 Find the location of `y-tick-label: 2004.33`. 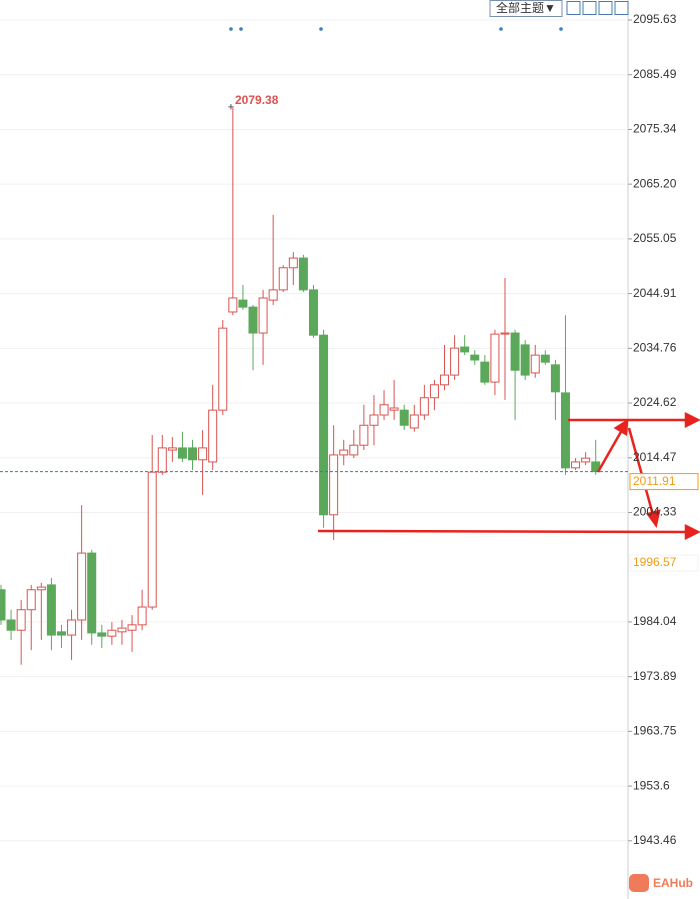

y-tick-label: 2004.33 is located at coordinates (655, 512).